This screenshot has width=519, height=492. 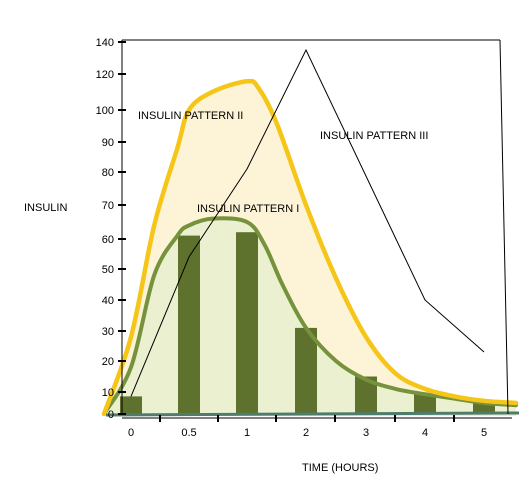 I want to click on x-tick-label-5: 5, so click(x=484, y=433).